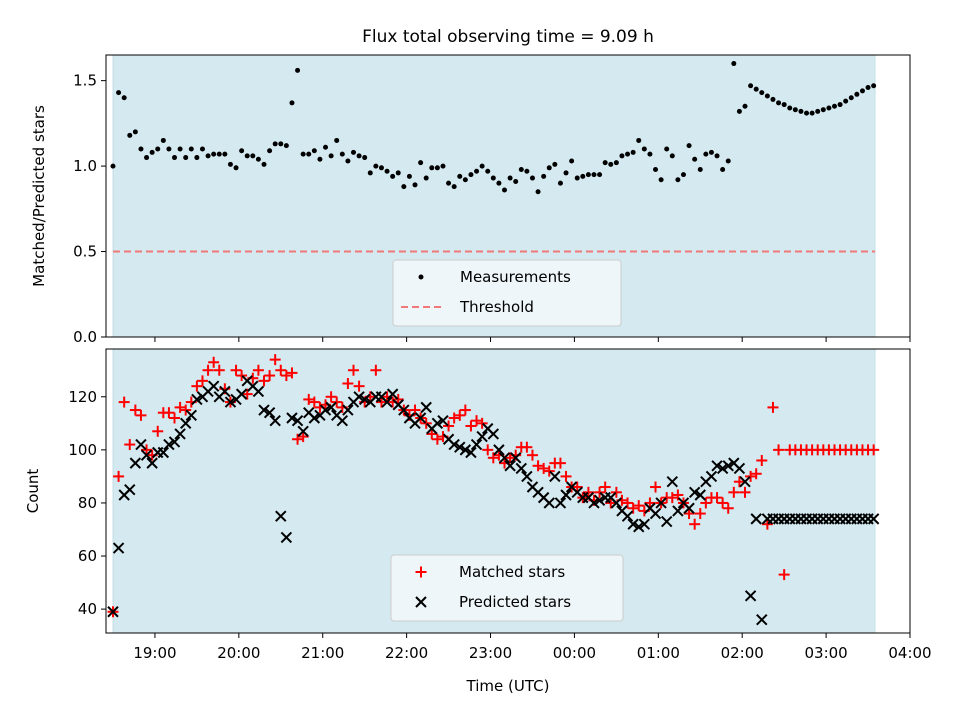  Describe the element at coordinates (238, 653) in the screenshot. I see `time-x-tick-label: 20:00` at that location.